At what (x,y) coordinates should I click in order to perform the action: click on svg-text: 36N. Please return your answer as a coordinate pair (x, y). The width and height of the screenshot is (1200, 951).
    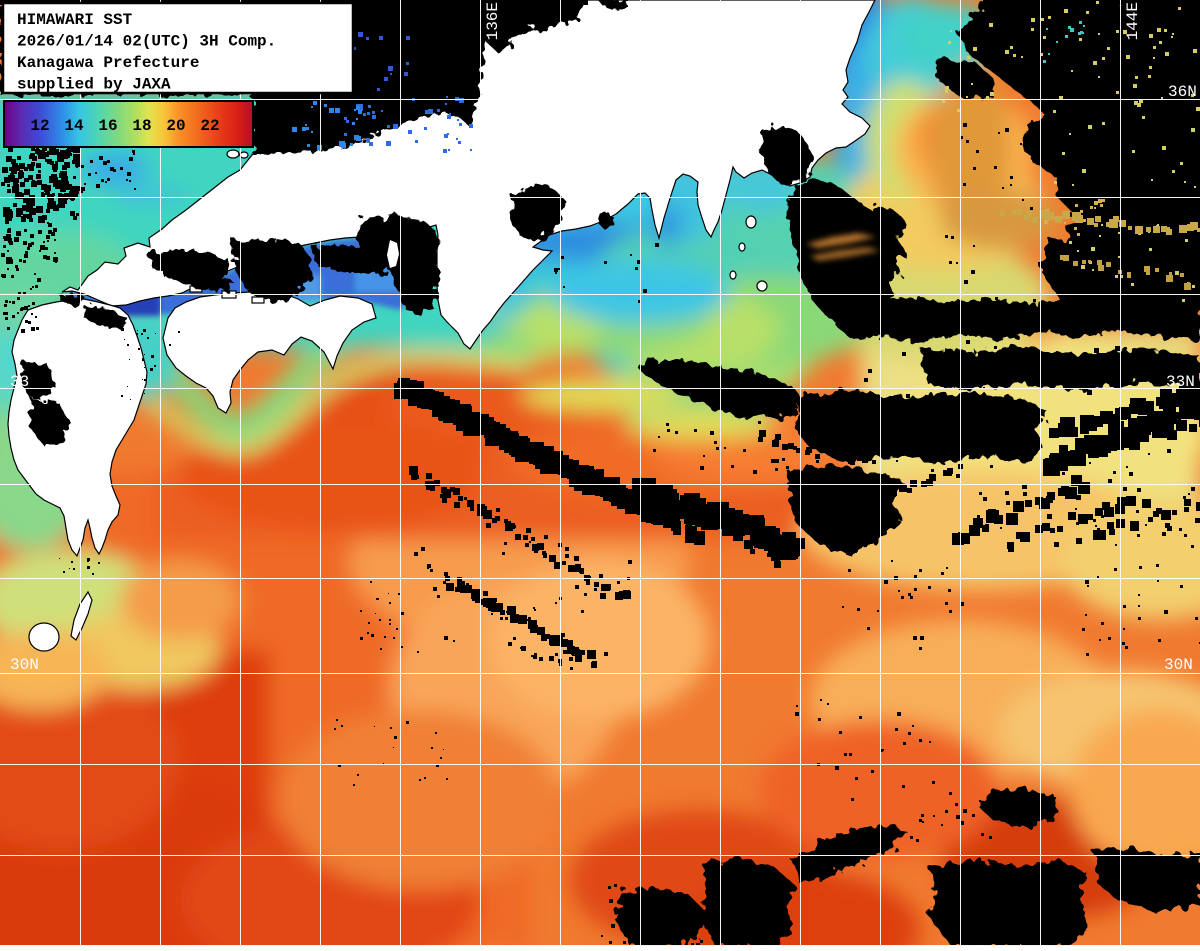
    Looking at the image, I should click on (1182, 92).